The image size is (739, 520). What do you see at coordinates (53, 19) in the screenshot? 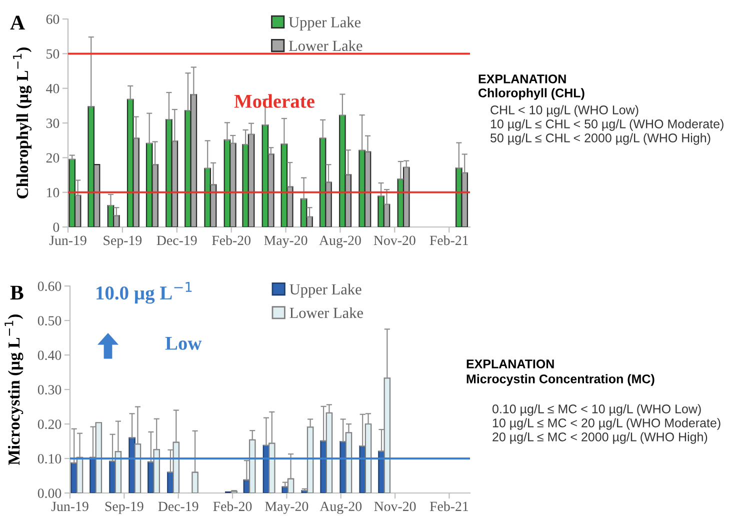
I see `y-tick-label: 60` at bounding box center [53, 19].